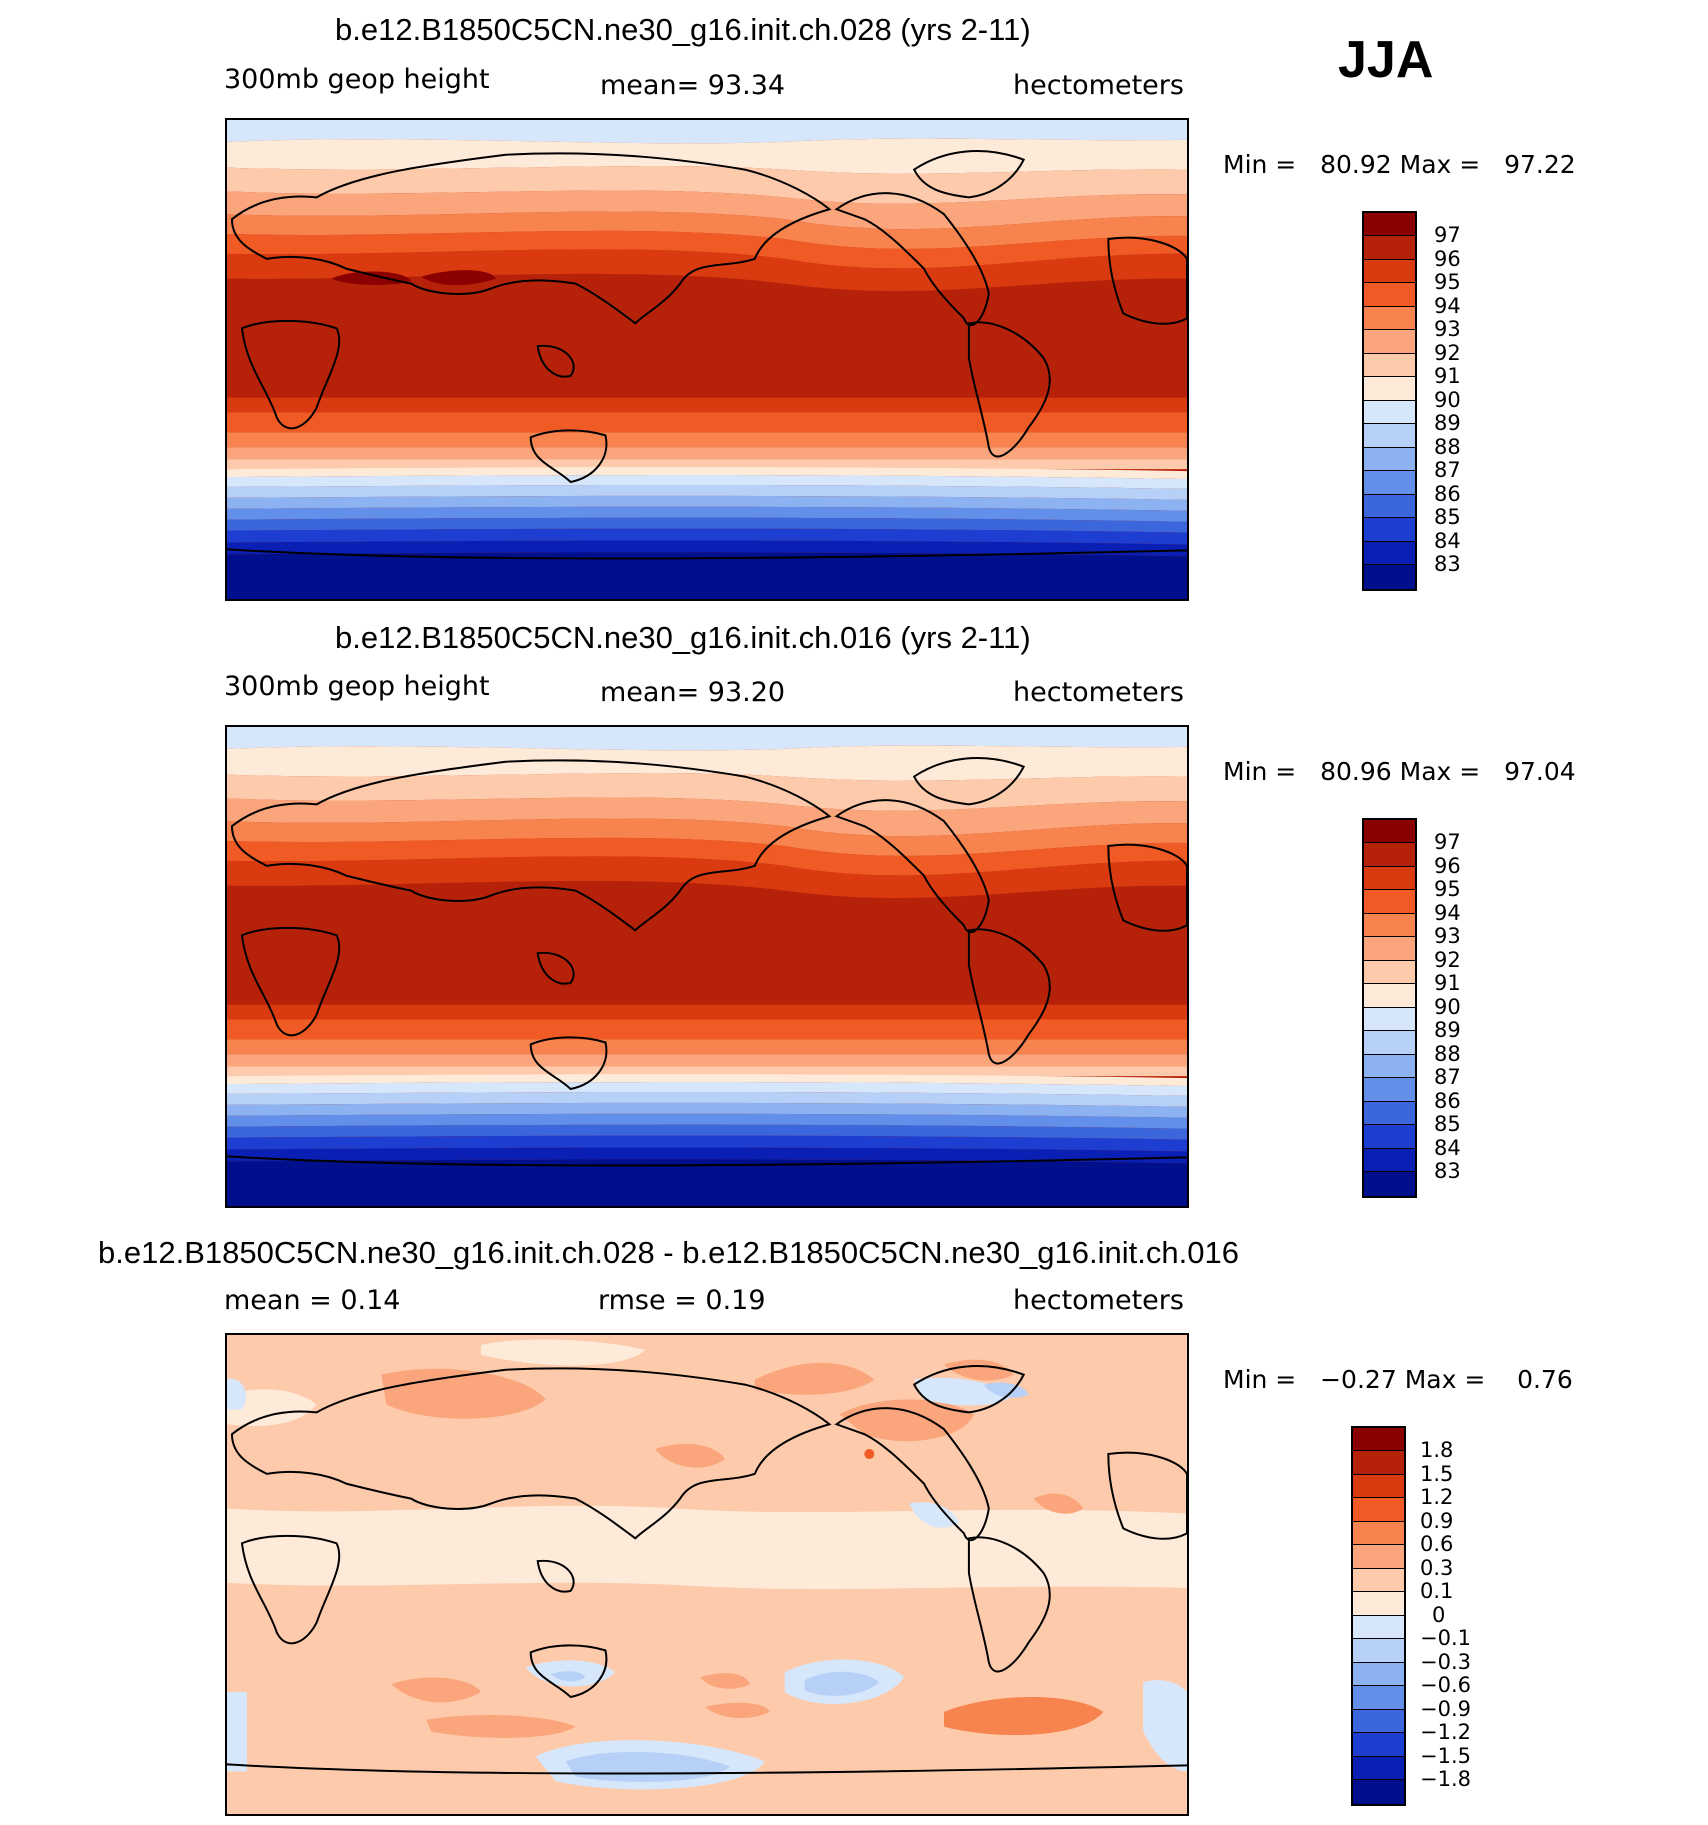  What do you see at coordinates (1447, 1077) in the screenshot?
I see `panel2-legend-label: 87` at bounding box center [1447, 1077].